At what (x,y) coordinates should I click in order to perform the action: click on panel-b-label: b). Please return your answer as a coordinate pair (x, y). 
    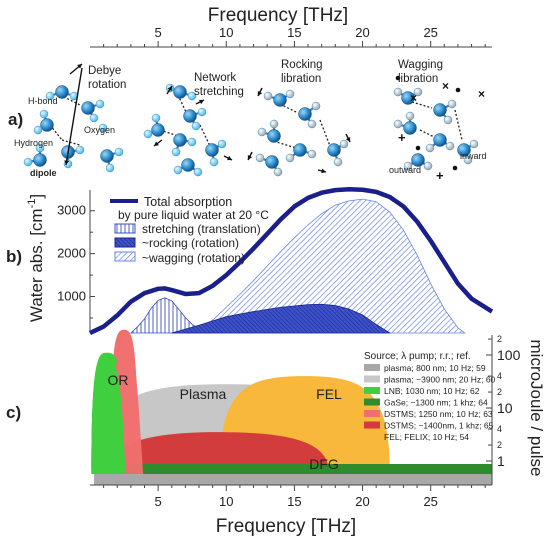
    Looking at the image, I should click on (14, 256).